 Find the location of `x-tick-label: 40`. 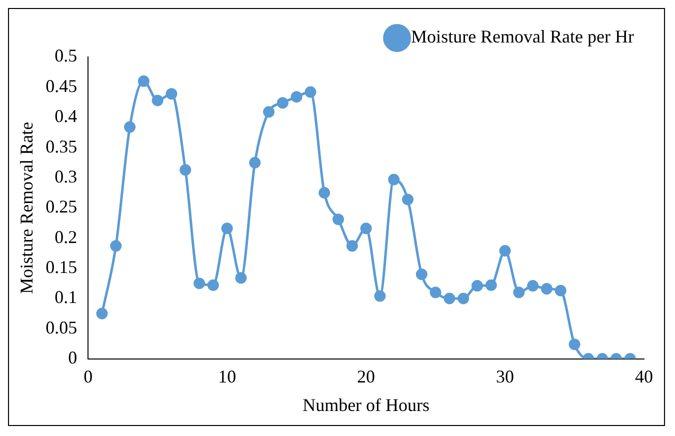

x-tick-label: 40 is located at coordinates (644, 376).